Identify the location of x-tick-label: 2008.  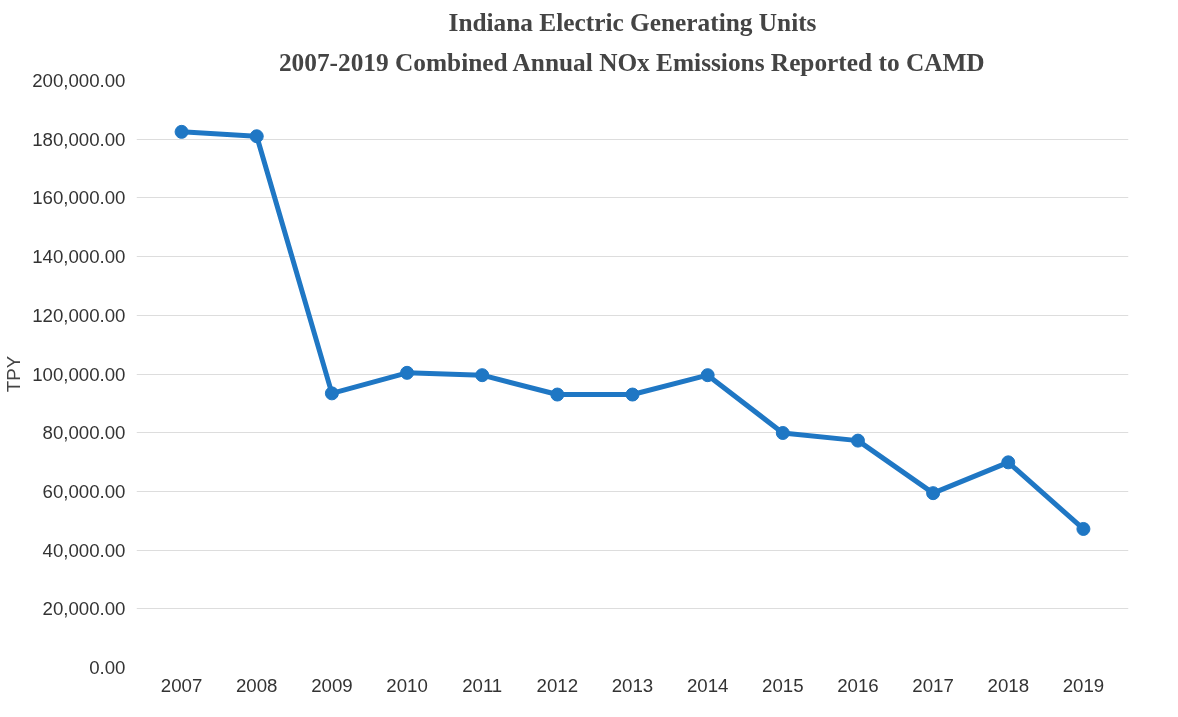
(256, 685).